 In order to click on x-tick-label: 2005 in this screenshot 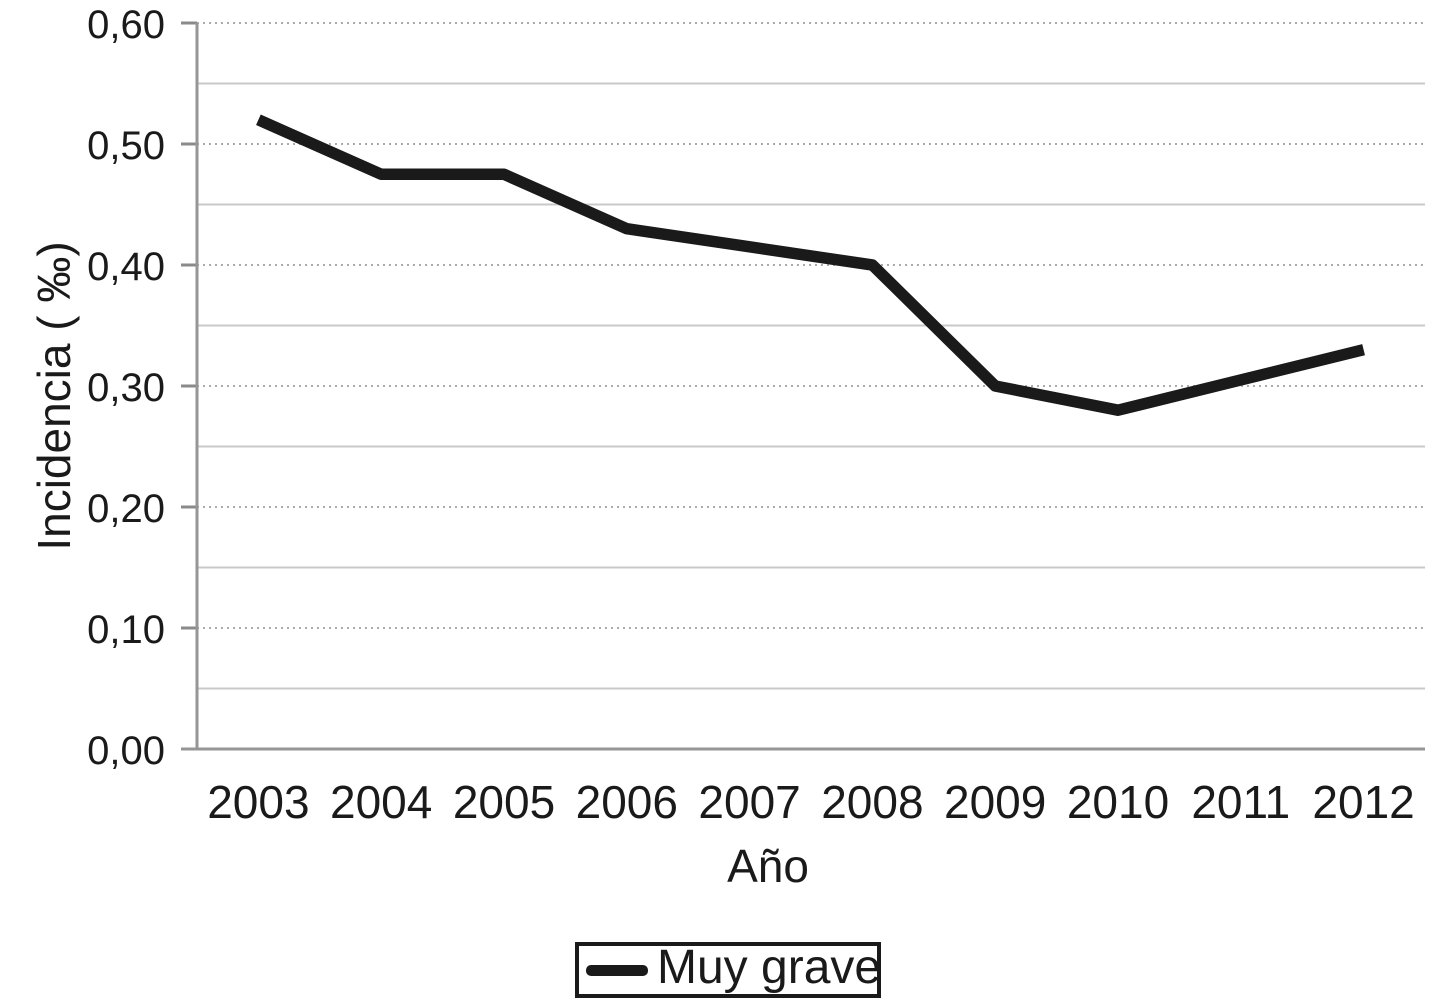, I will do `click(504, 802)`.